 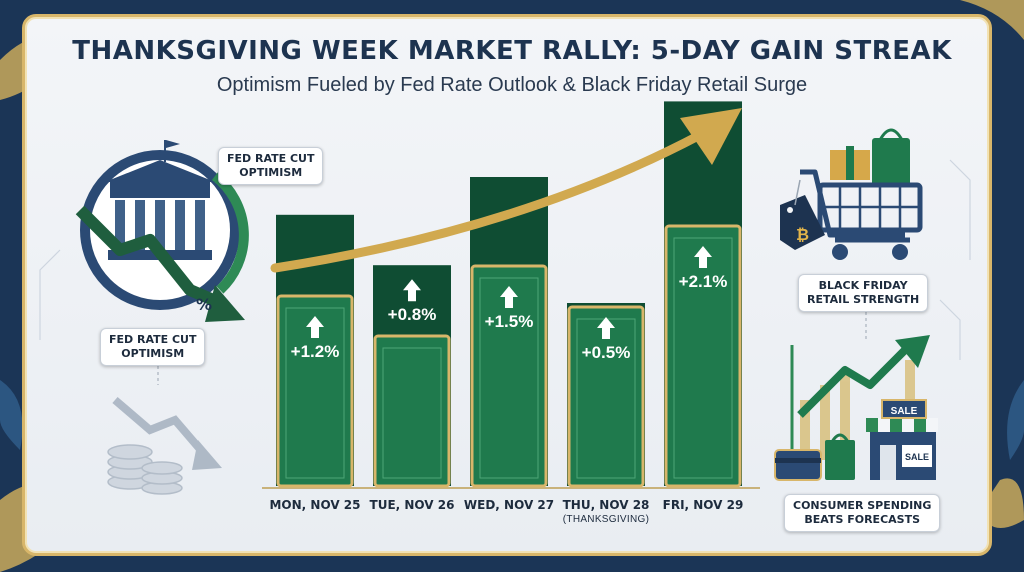 What do you see at coordinates (164, 445) in the screenshot?
I see `coin-stack-icon` at bounding box center [164, 445].